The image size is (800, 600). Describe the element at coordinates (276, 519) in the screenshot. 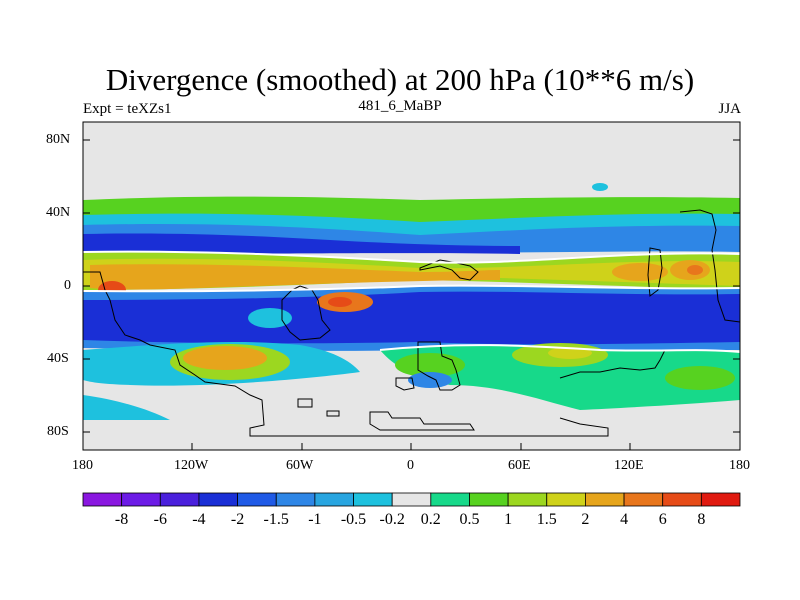

I see `colorbar-label: -1.5` at that location.